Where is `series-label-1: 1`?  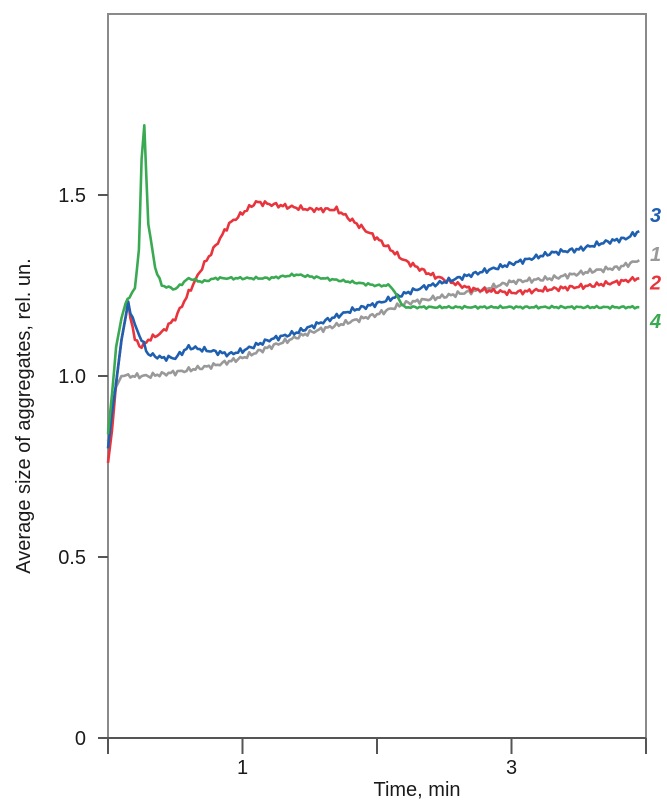
series-label-1: 1 is located at coordinates (655, 255).